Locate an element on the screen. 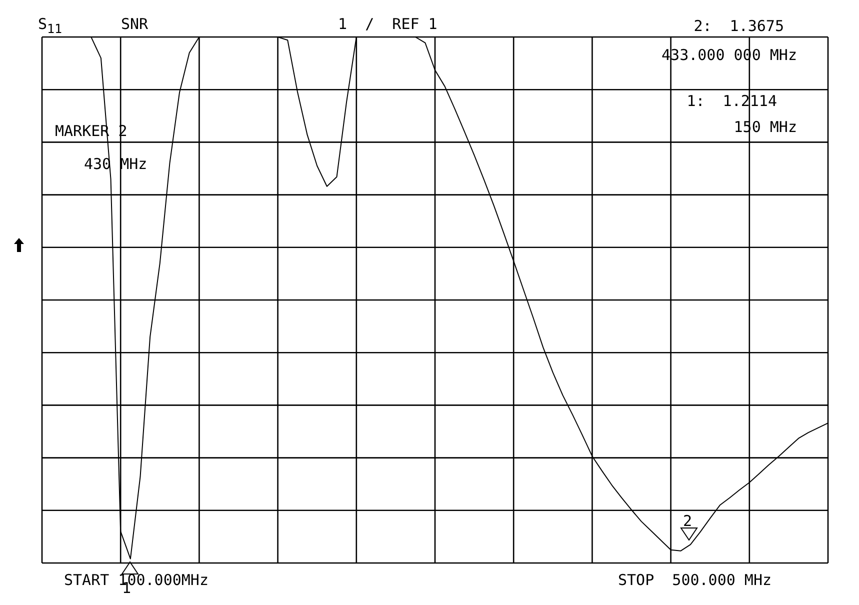 This screenshot has width=859, height=605. text: 2: 1.3675 is located at coordinates (739, 26).